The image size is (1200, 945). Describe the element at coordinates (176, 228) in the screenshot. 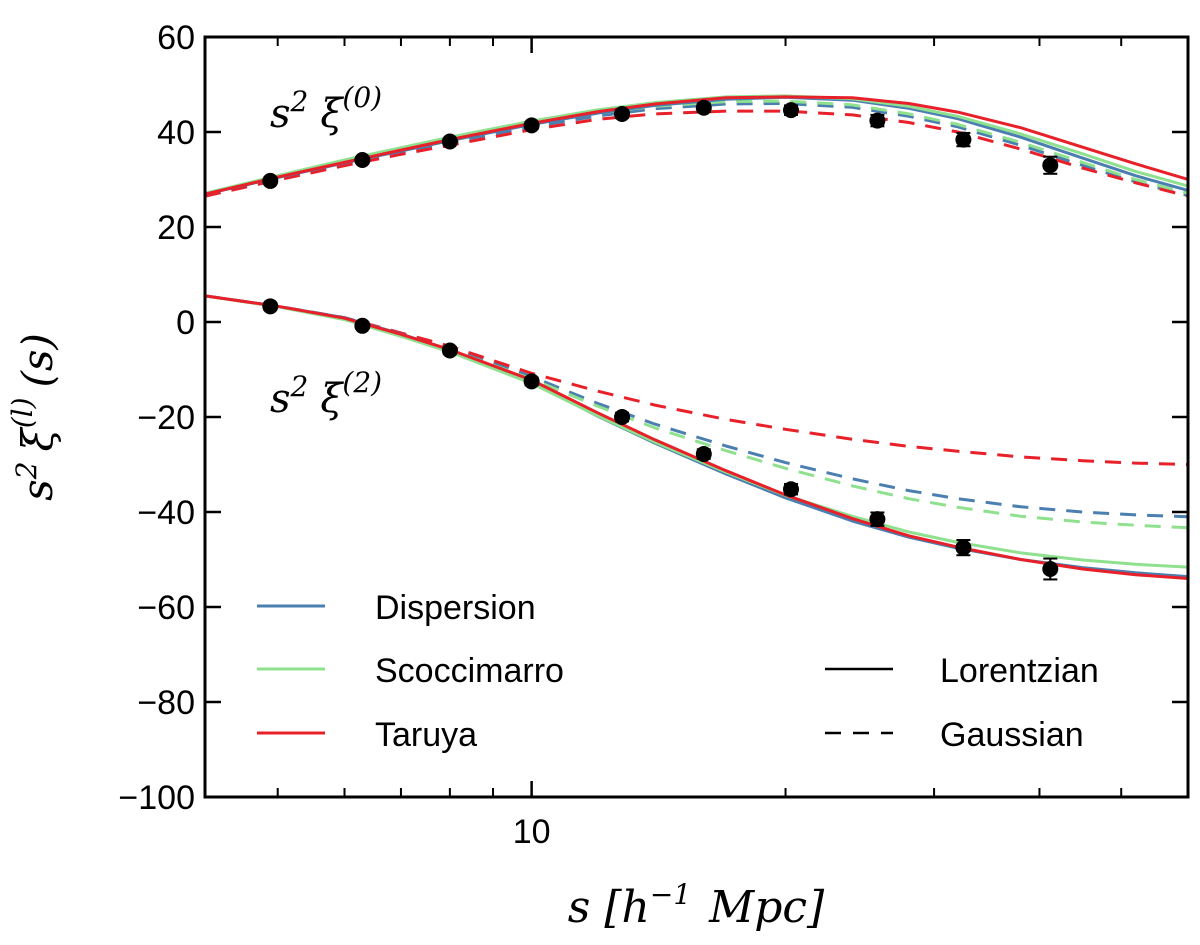

I see `y-tick-label: 20` at that location.